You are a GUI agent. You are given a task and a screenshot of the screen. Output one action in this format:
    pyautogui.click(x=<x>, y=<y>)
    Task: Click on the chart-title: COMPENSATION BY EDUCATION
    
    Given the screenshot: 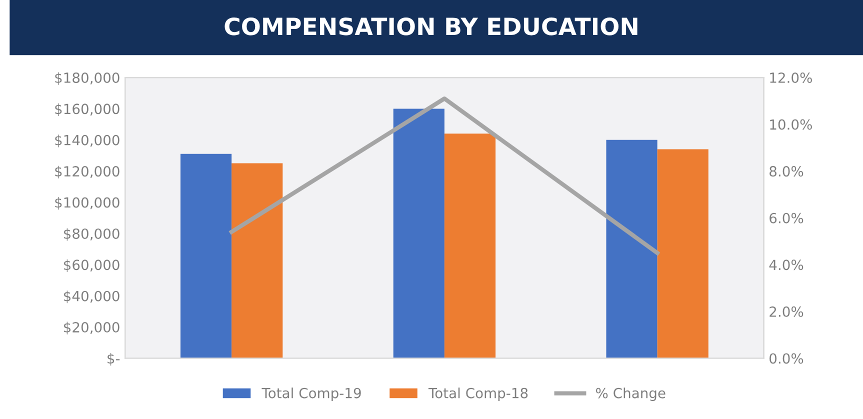 What is the action you would take?
    pyautogui.click(x=431, y=26)
    